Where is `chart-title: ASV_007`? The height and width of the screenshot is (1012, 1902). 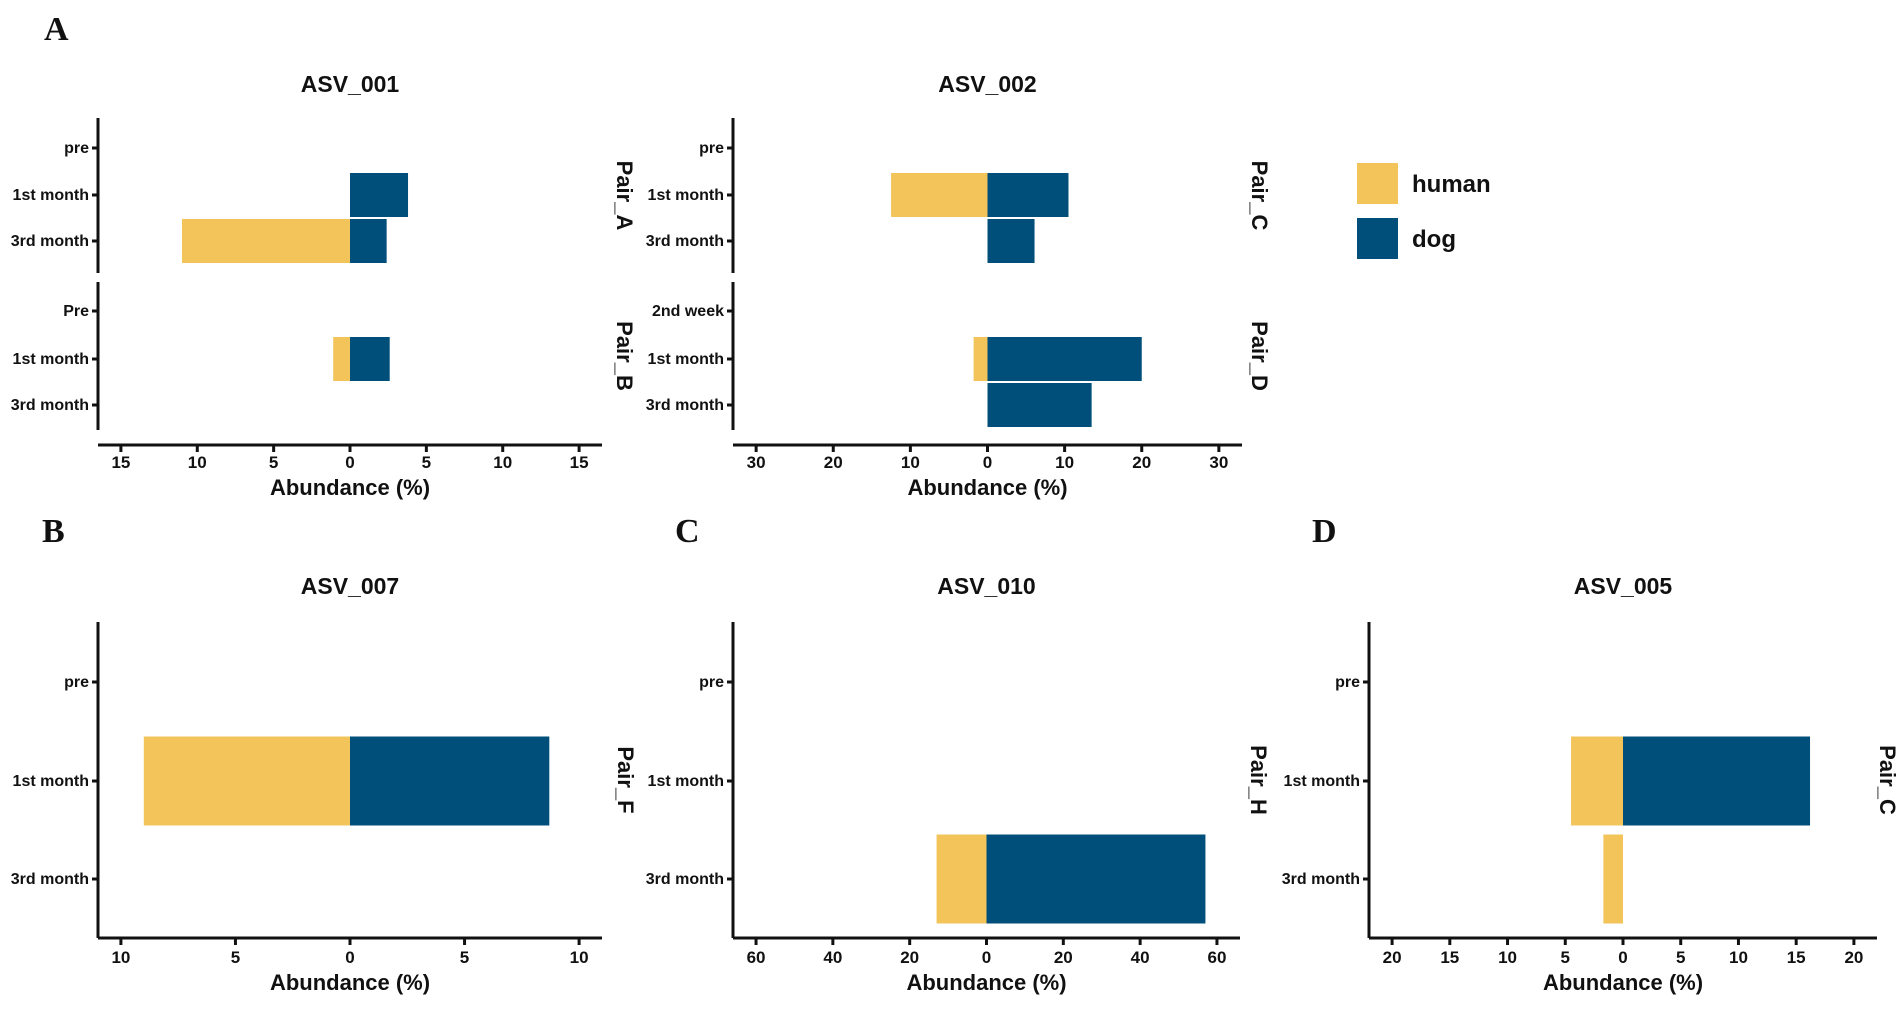 chart-title: ASV_007 is located at coordinates (350, 586).